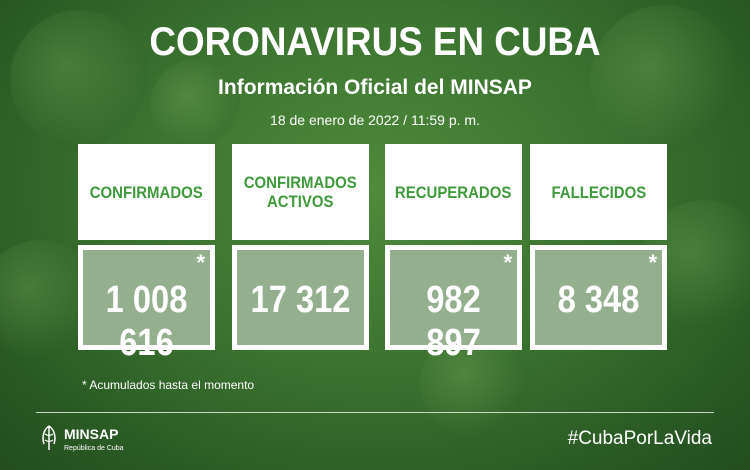  I want to click on report-date: 18 de enero de 2022 / 11:59 p. m., so click(375, 120).